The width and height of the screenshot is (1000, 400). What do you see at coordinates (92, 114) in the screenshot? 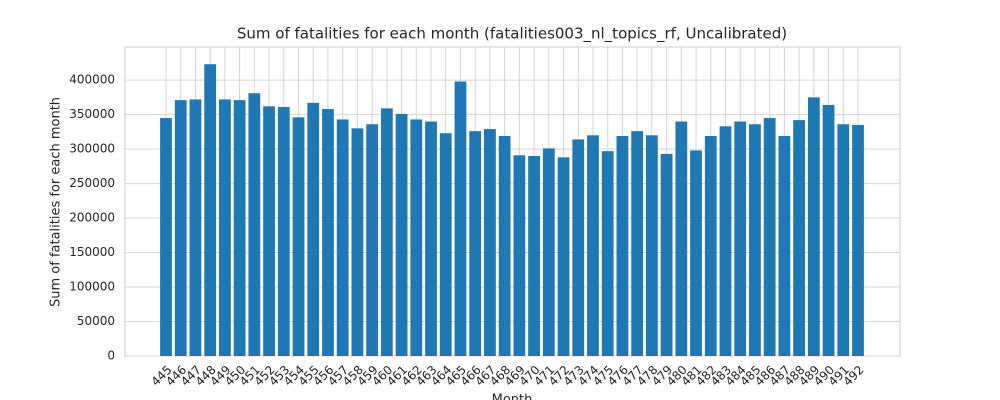
I see `y-tick-label: 350000` at bounding box center [92, 114].